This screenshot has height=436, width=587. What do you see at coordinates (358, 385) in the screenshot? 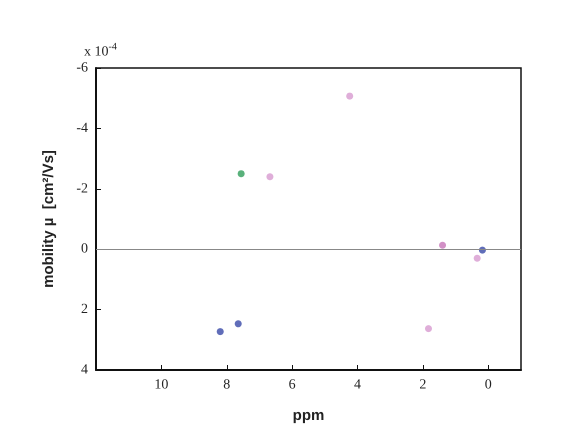
I see `x-tick-label: 4` at bounding box center [358, 385].